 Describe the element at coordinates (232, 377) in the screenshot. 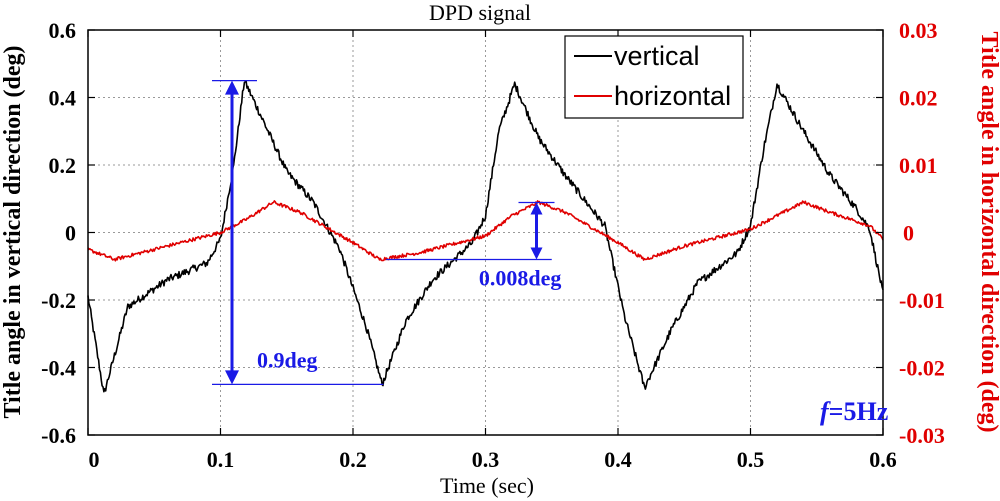

I see `annotation-arrow-head-down` at that location.